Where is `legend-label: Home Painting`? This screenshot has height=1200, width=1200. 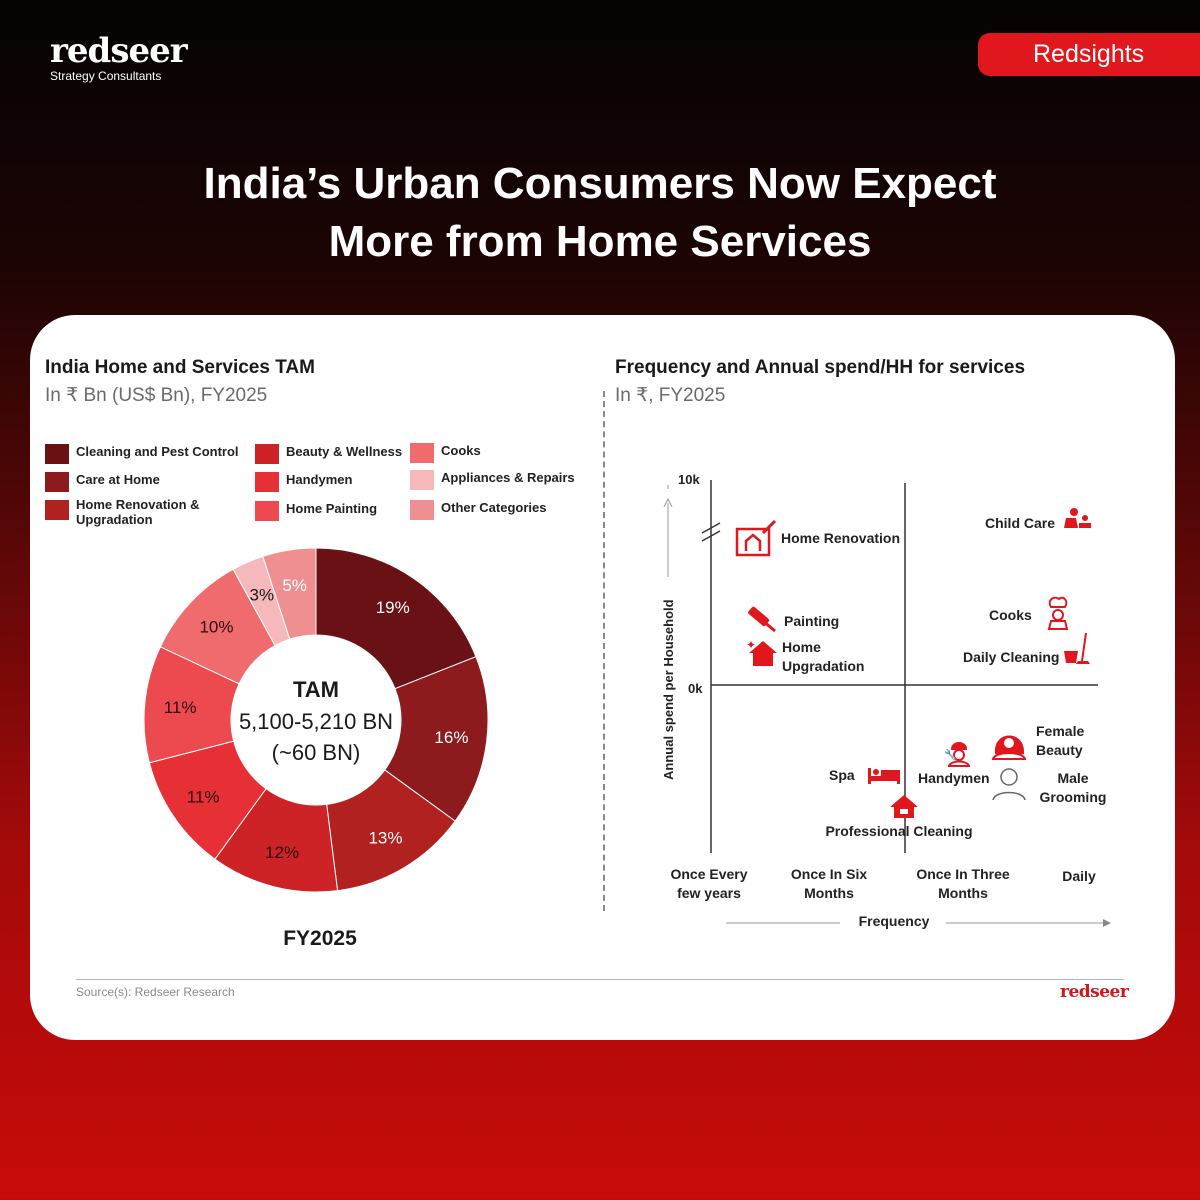
legend-label: Home Painting is located at coordinates (332, 508).